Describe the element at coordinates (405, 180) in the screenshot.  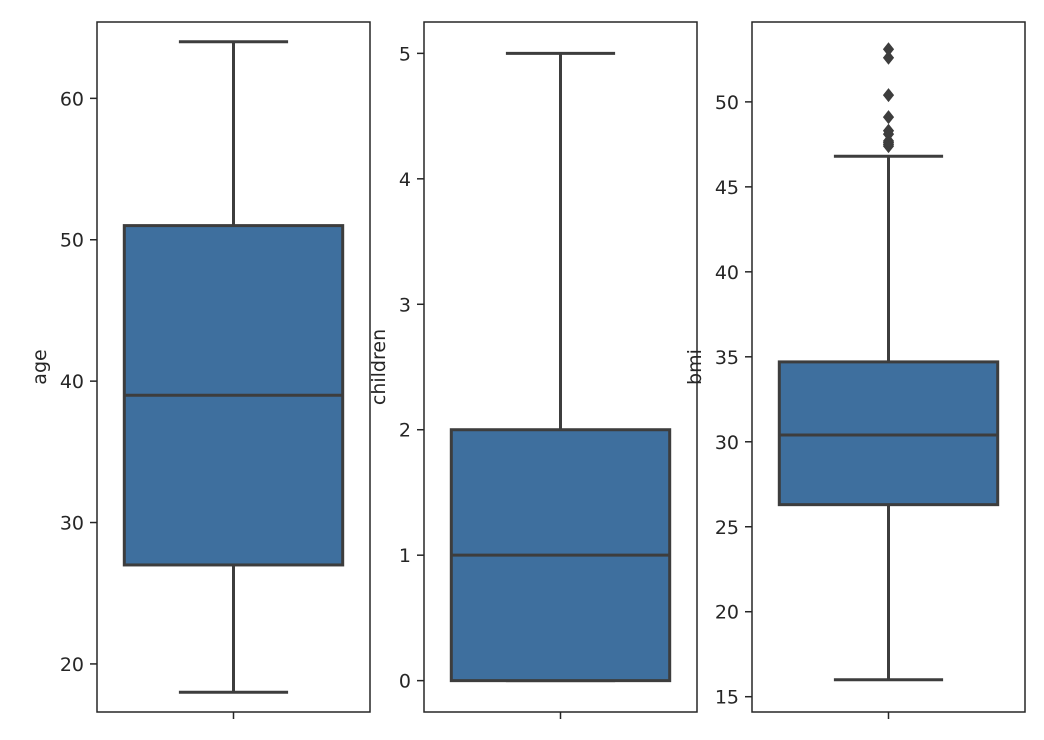
I see `y-tick-label: 4` at that location.